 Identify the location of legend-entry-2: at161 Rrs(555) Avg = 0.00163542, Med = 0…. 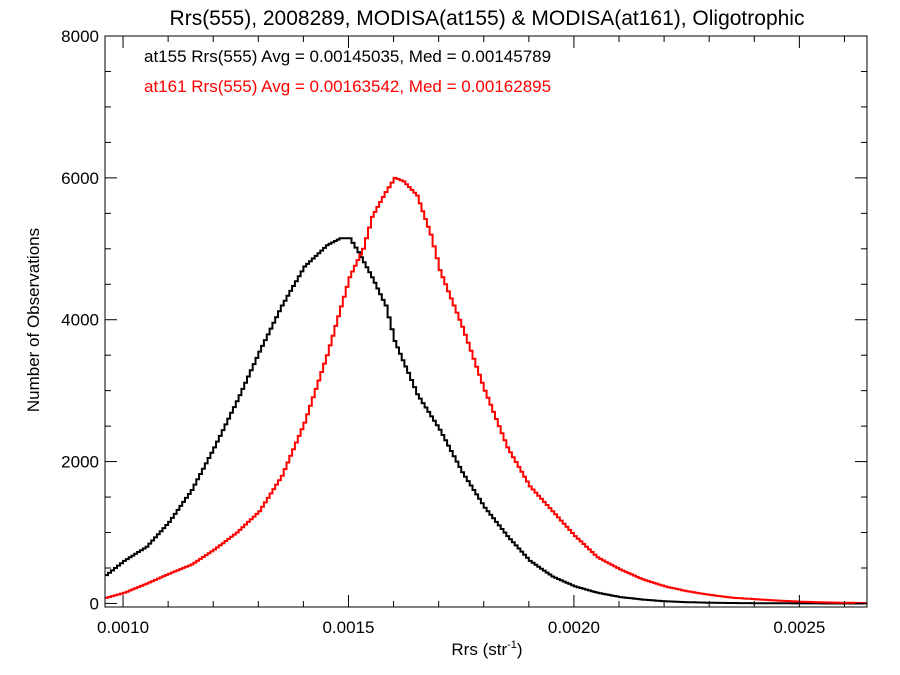
(347, 86).